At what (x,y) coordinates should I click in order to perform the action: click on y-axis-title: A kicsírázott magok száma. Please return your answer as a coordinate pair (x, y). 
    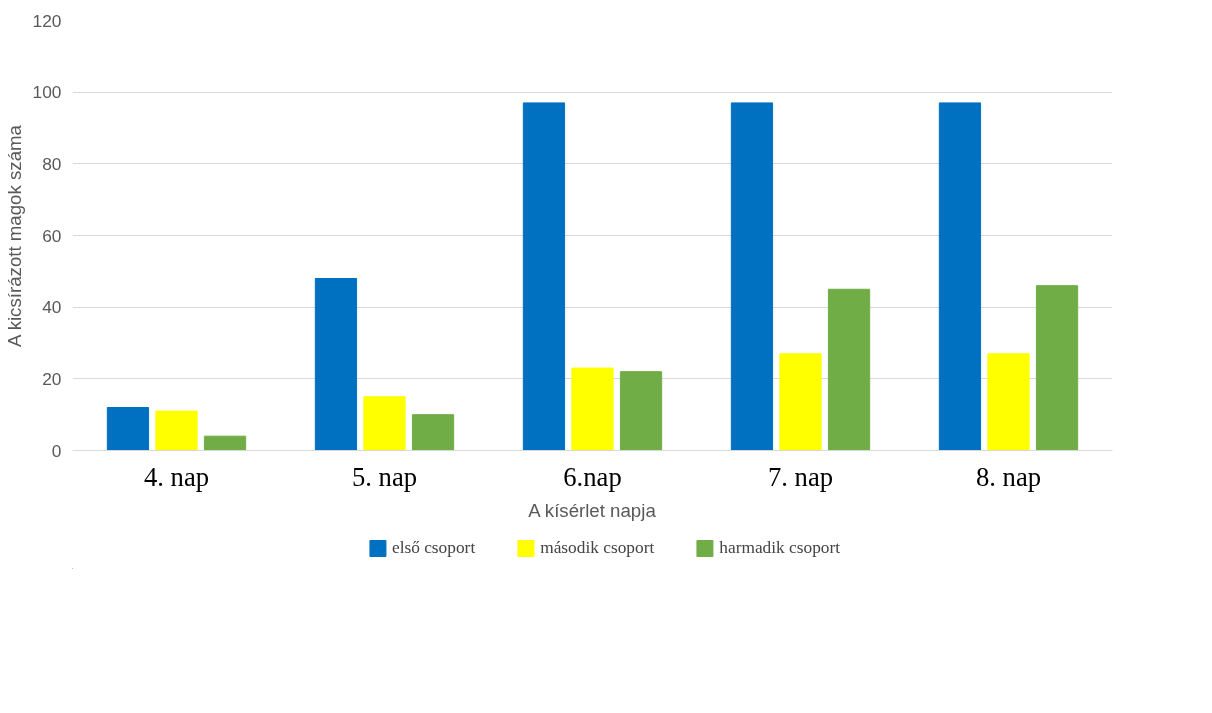
    Looking at the image, I should click on (14, 235).